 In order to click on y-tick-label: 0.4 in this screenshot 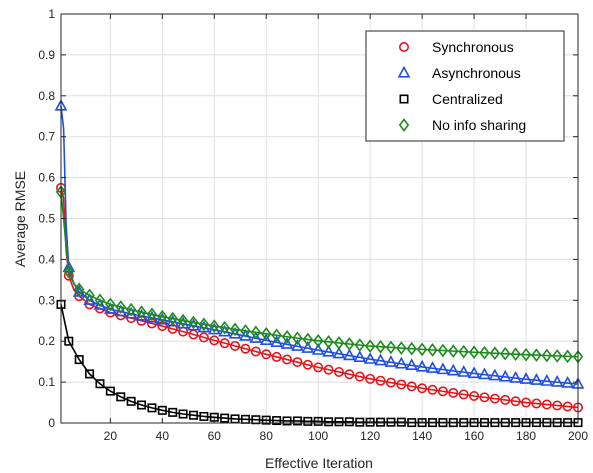, I will do `click(46, 259)`.